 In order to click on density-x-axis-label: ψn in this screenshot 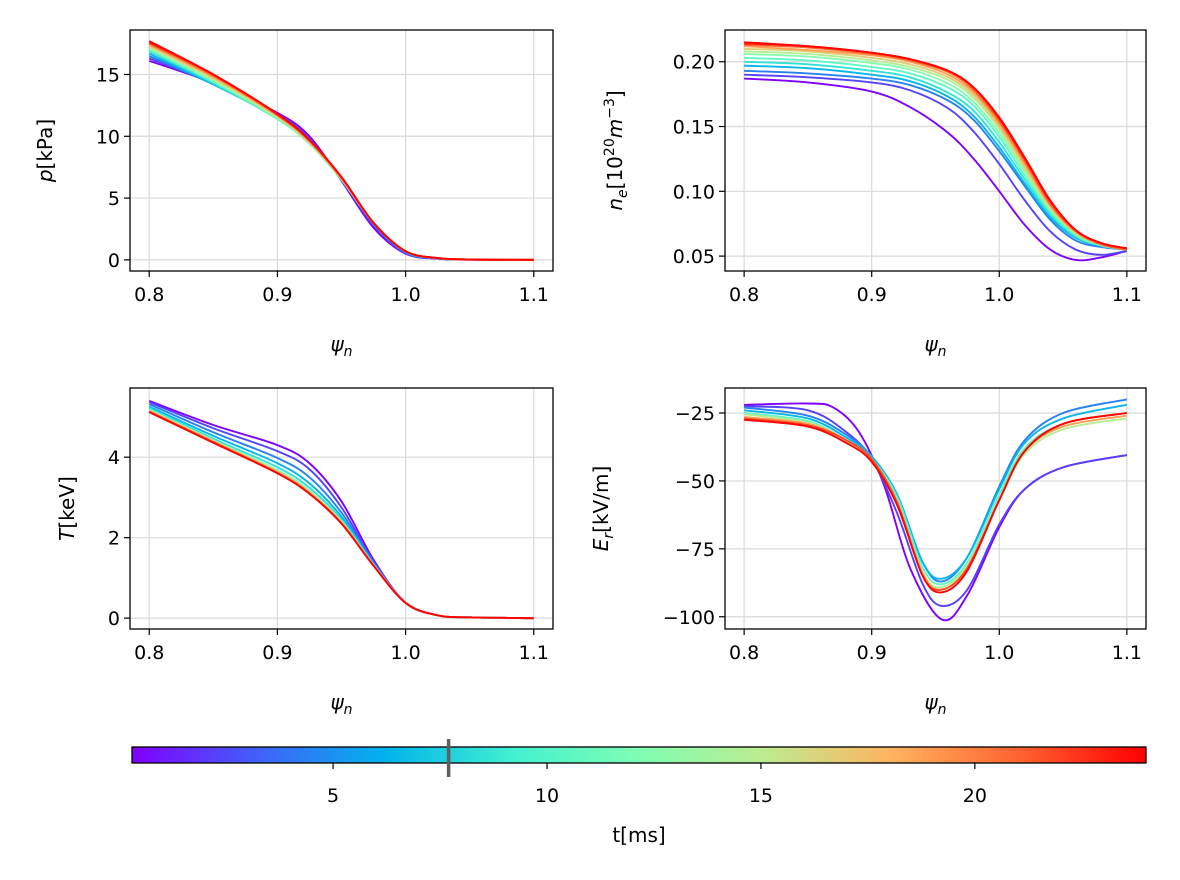, I will do `click(935, 346)`.